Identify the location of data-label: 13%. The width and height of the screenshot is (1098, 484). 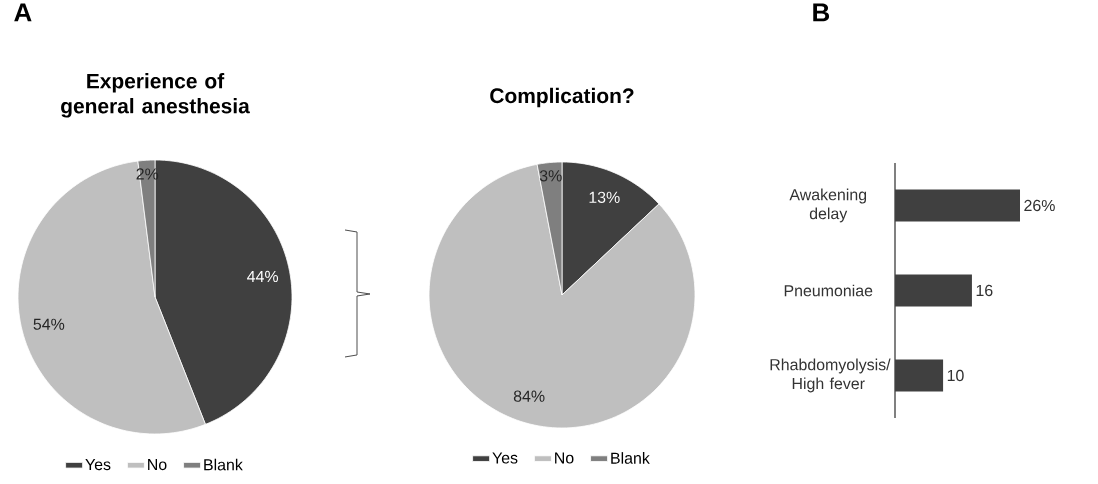
(604, 197).